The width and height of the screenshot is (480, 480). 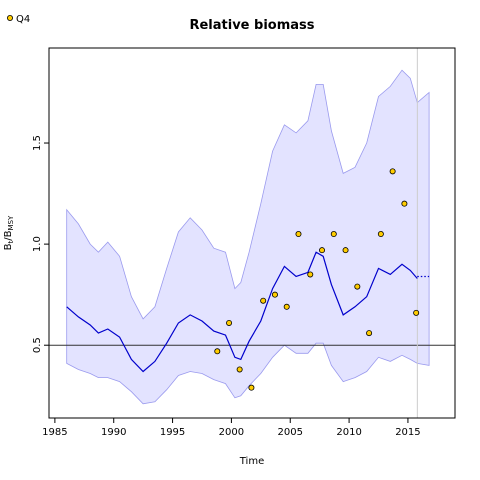 What do you see at coordinates (8, 235) in the screenshot?
I see `y-axis-label-mid: /B` at bounding box center [8, 235].